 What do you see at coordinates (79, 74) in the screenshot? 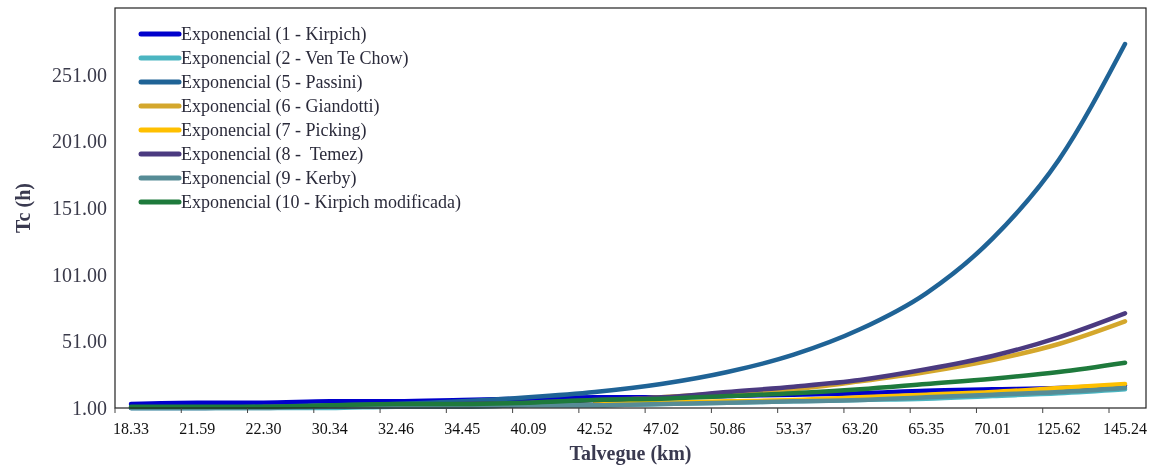
I see `y-tick-label: 251.00` at bounding box center [79, 74].